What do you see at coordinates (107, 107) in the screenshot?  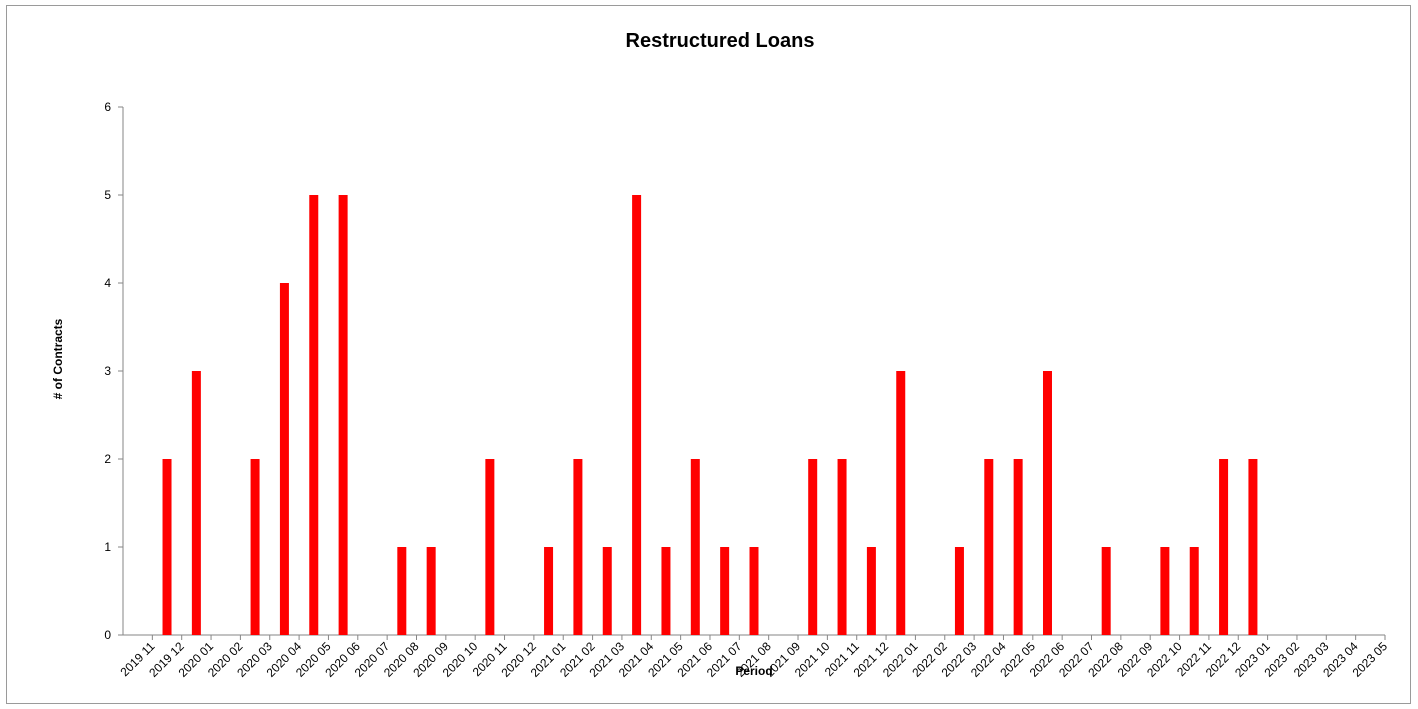 I see `y-tick-label: 6` at bounding box center [107, 107].